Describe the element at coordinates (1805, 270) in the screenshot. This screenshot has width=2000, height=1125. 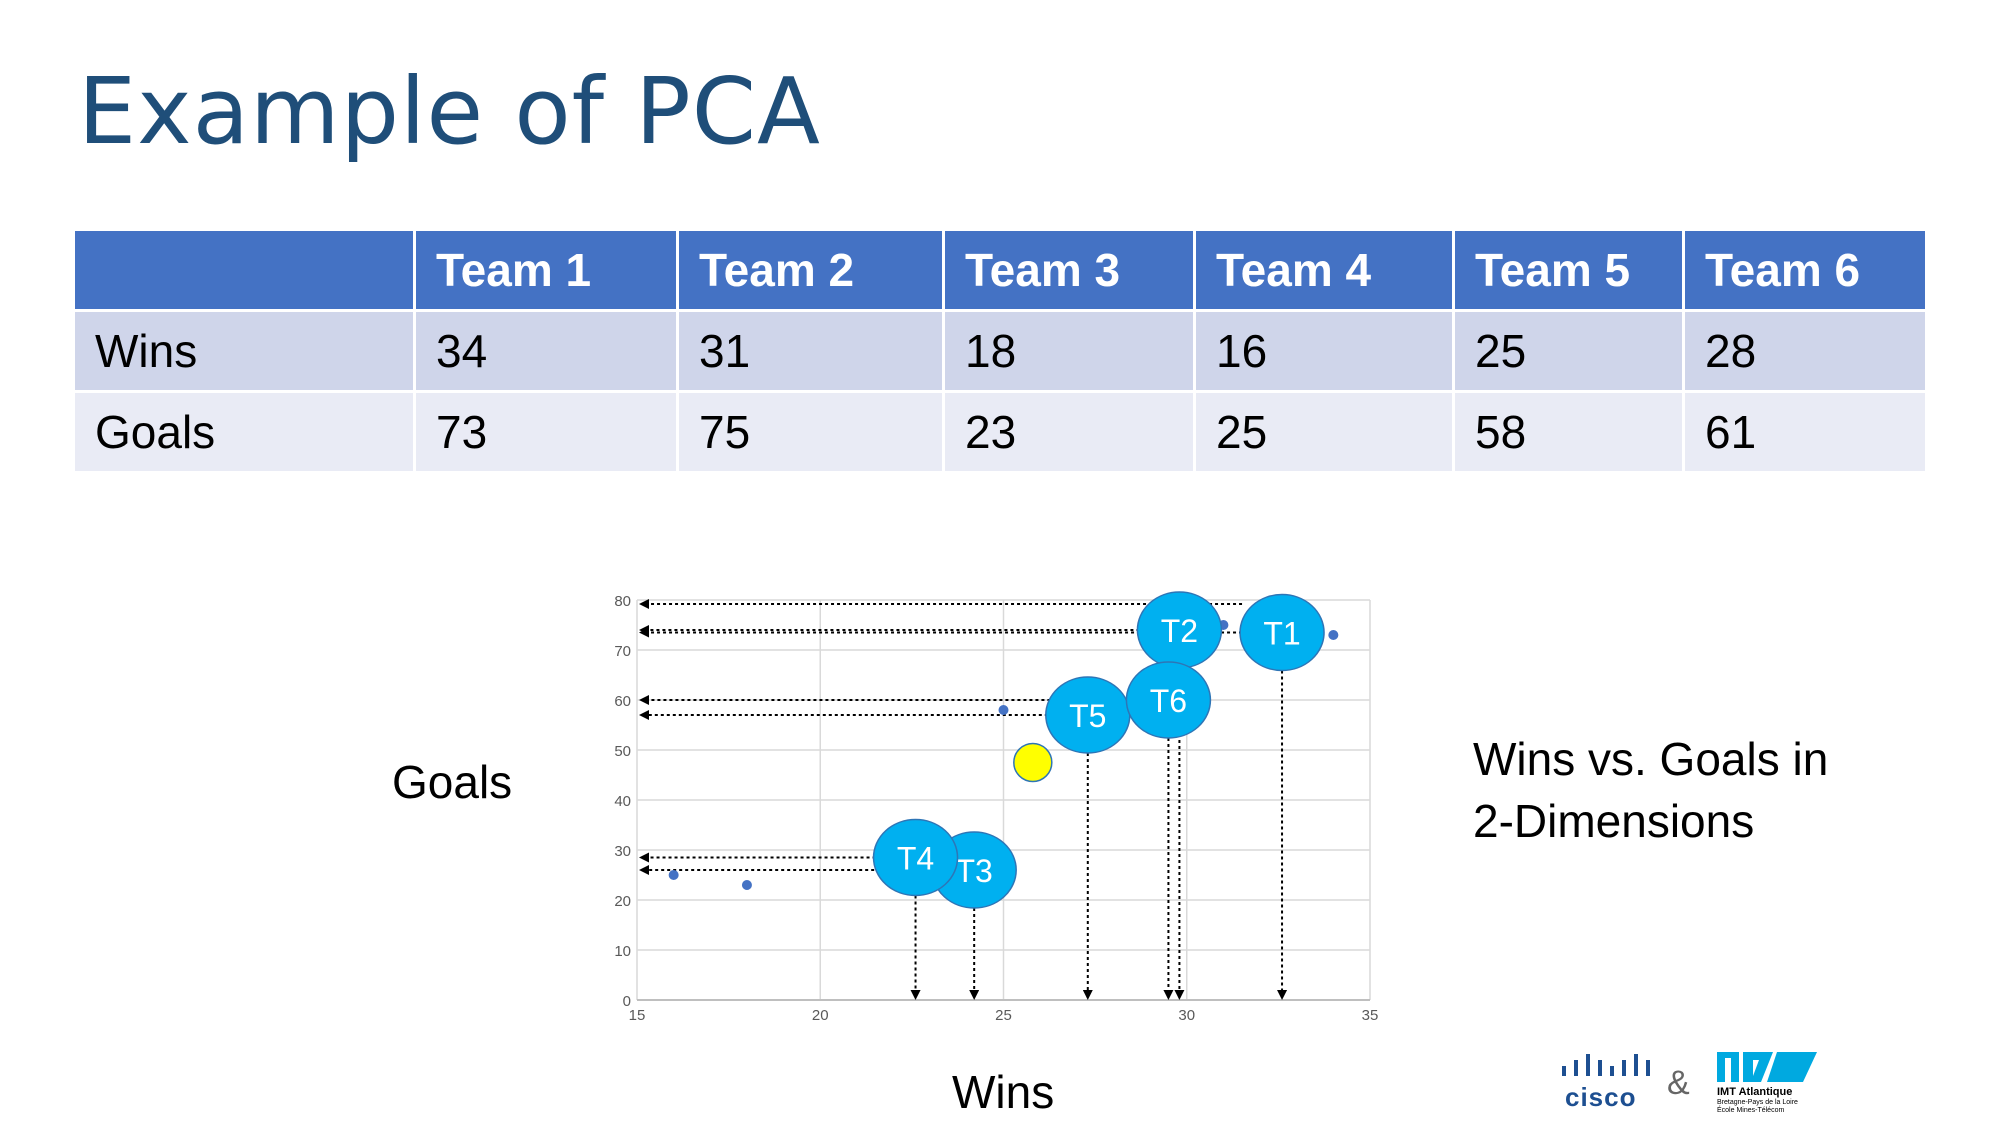
I see `table-header-cell: Team 6` at that location.